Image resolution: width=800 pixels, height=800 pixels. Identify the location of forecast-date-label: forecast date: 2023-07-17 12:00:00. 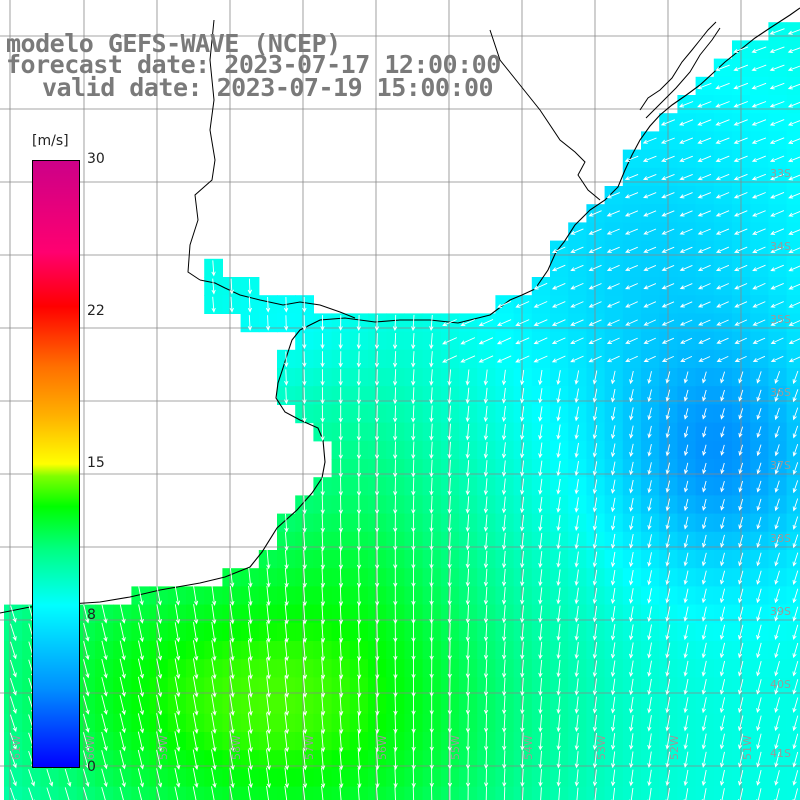
(253, 64).